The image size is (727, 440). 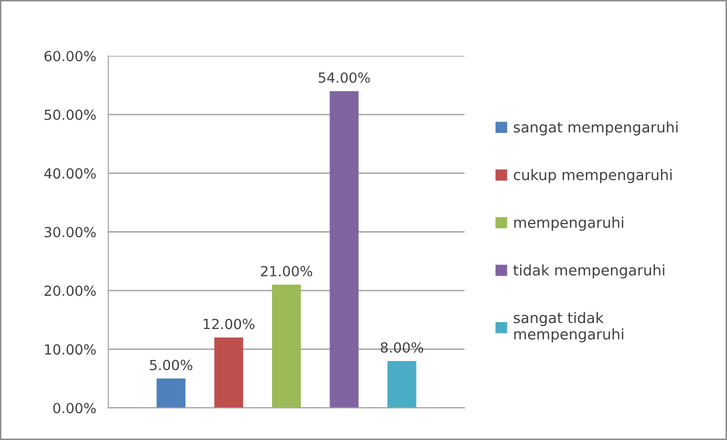 What do you see at coordinates (593, 176) in the screenshot?
I see `legend-label: cukup mempengaruhi` at bounding box center [593, 176].